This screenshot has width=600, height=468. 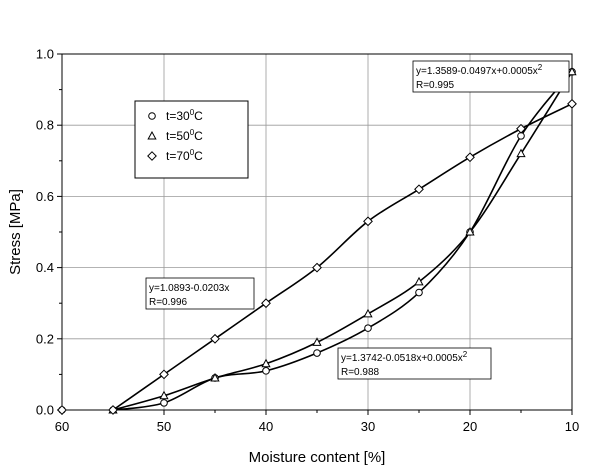 What do you see at coordinates (189, 288) in the screenshot?
I see `annotation-2-equation: y=1.0893-0.0203x` at bounding box center [189, 288].